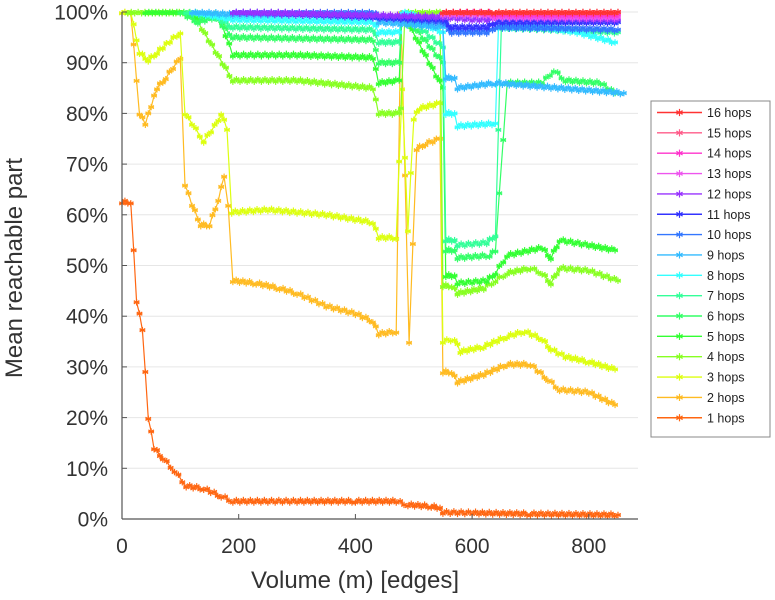  What do you see at coordinates (87, 469) in the screenshot?
I see `y-tick-label: 10%` at bounding box center [87, 469].